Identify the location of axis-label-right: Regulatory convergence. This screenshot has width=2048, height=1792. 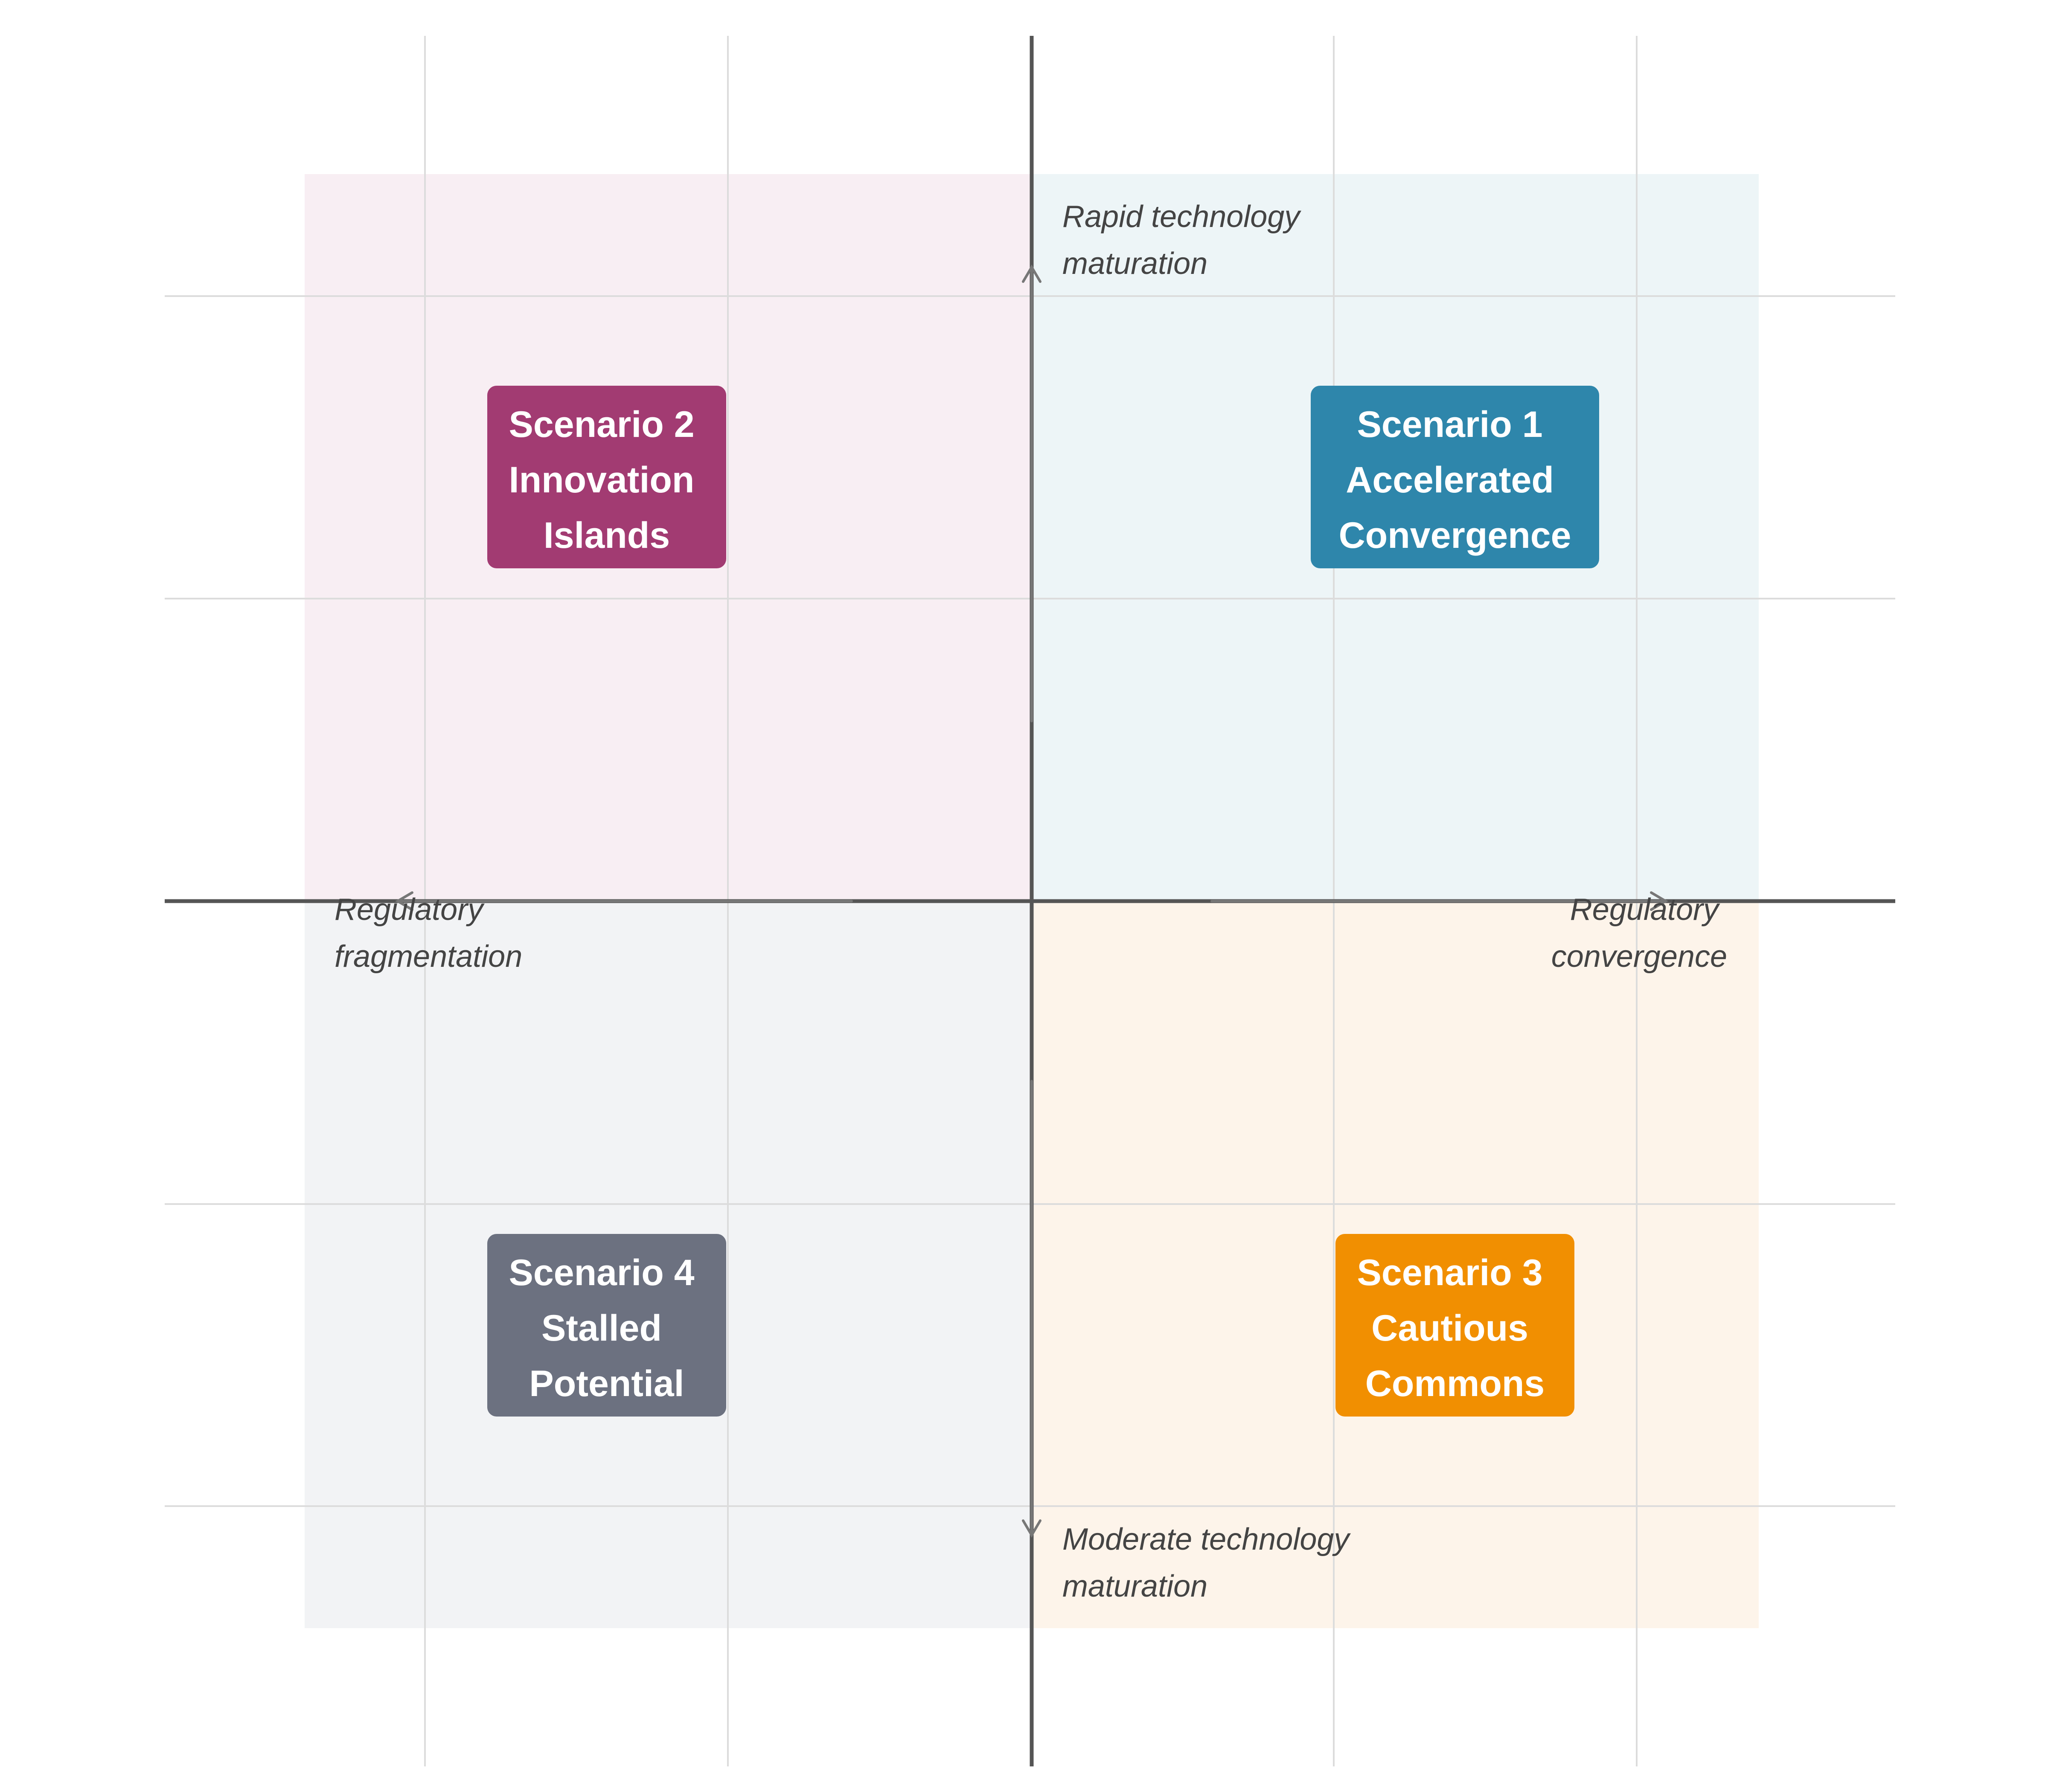
(1639, 934).